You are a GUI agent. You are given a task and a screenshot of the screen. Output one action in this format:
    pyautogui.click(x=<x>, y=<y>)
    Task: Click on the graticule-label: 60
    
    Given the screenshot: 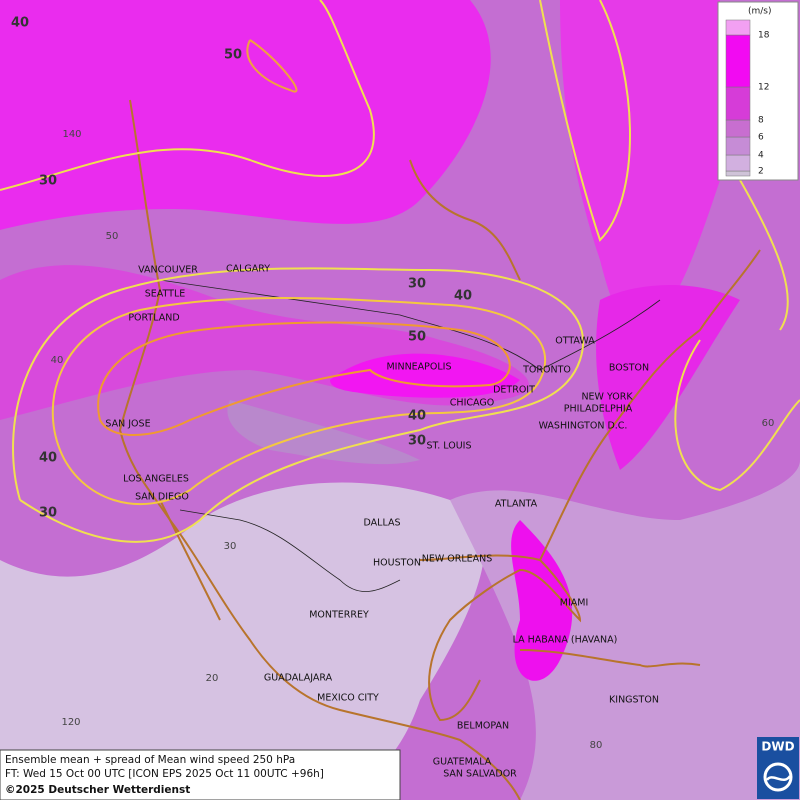 What is the action you would take?
    pyautogui.click(x=768, y=423)
    